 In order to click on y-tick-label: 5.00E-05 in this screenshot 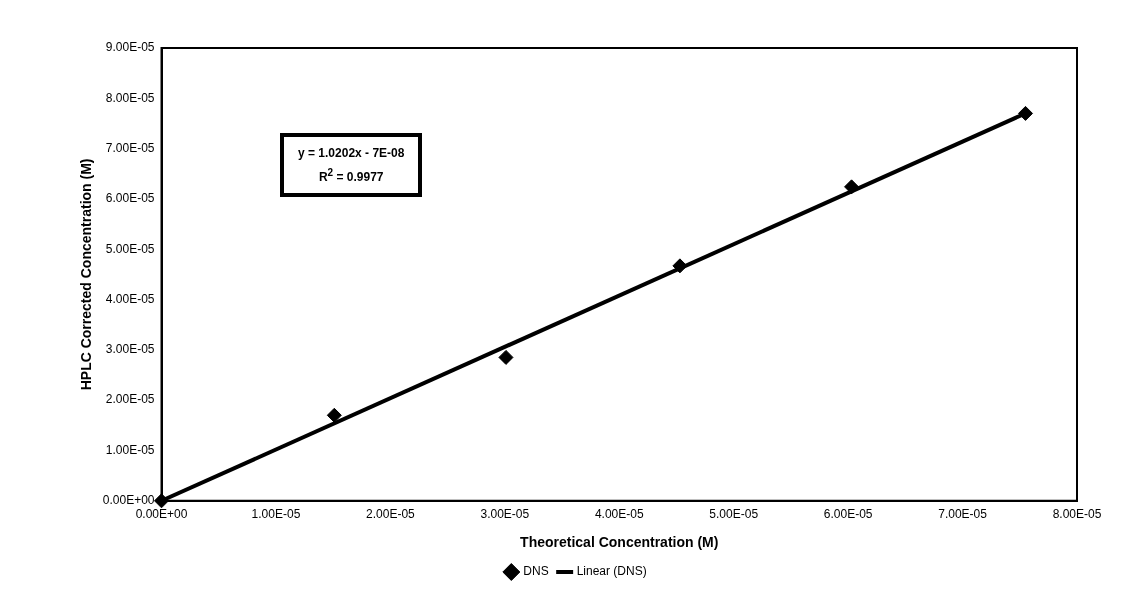, I will do `click(130, 248)`.